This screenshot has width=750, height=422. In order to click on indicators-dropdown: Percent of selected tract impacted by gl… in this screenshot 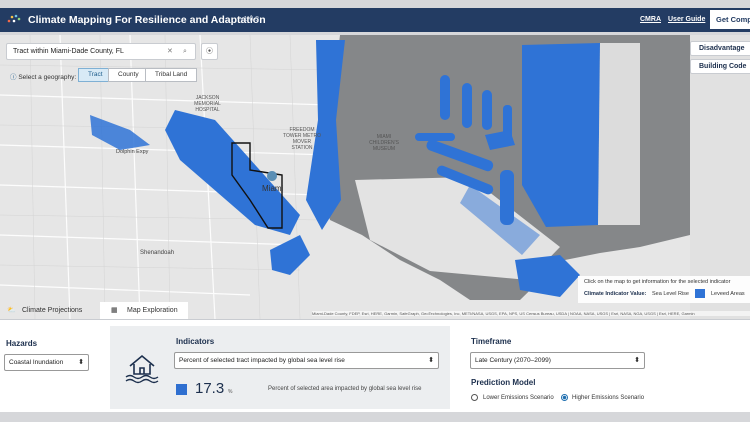, I will do `click(306, 360)`.